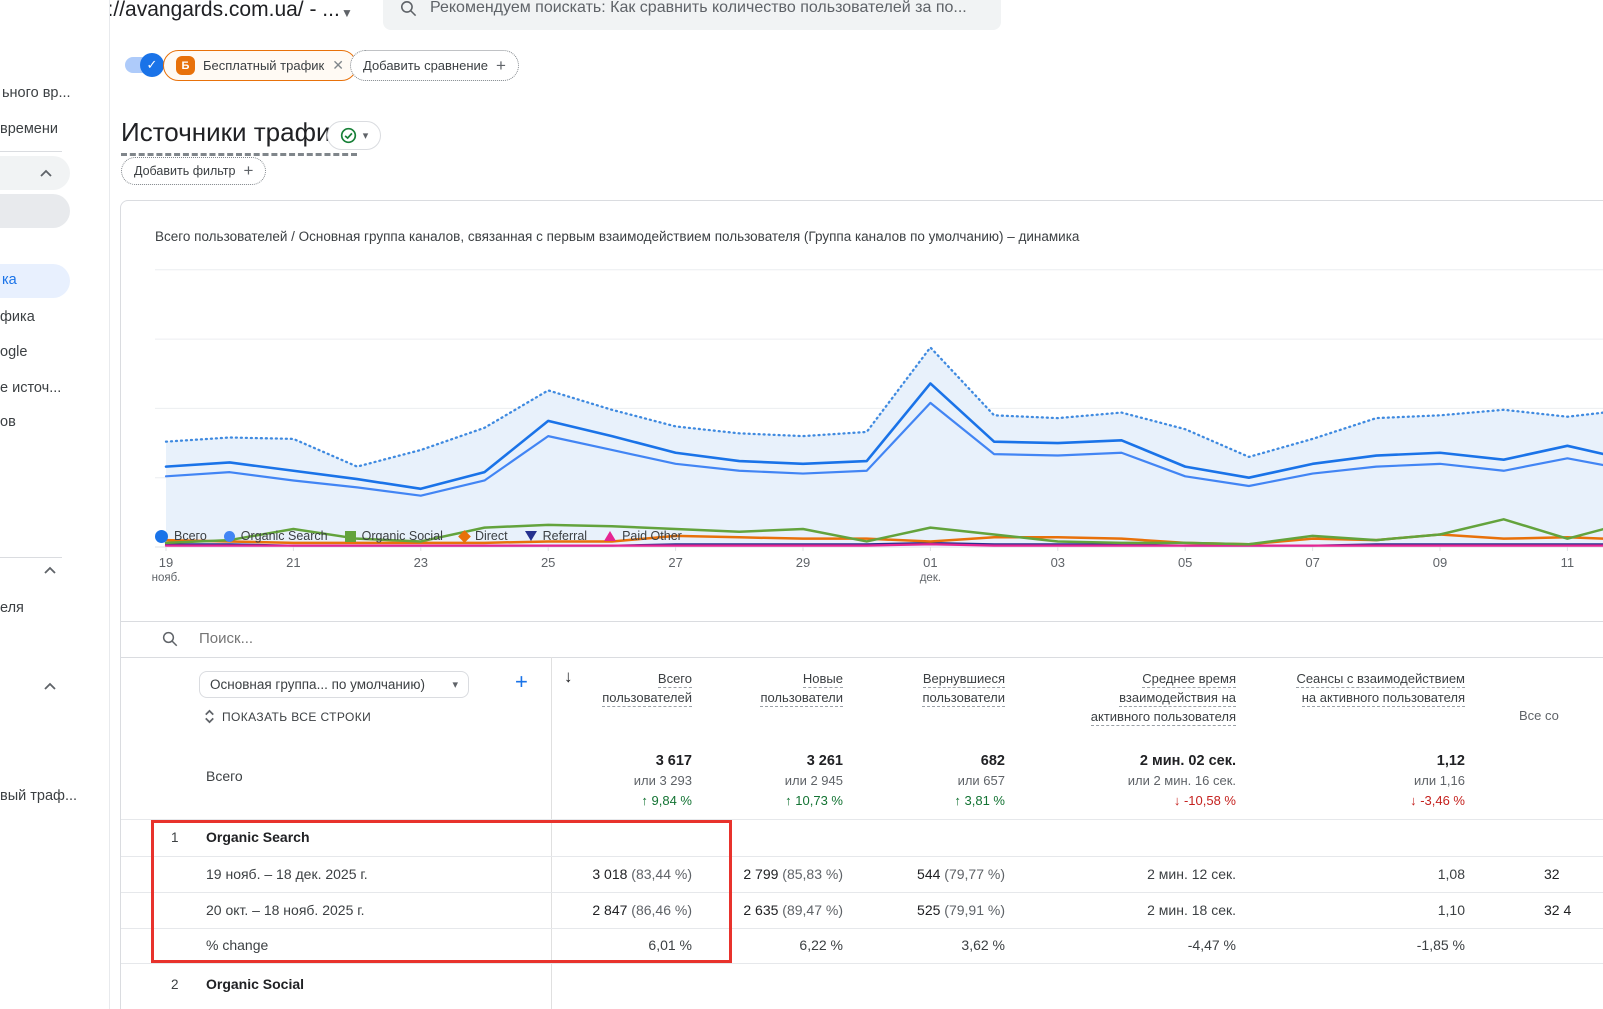 Image resolution: width=1603 pixels, height=1009 pixels. Describe the element at coordinates (421, 562) in the screenshot. I see `svg-text: 23` at that location.